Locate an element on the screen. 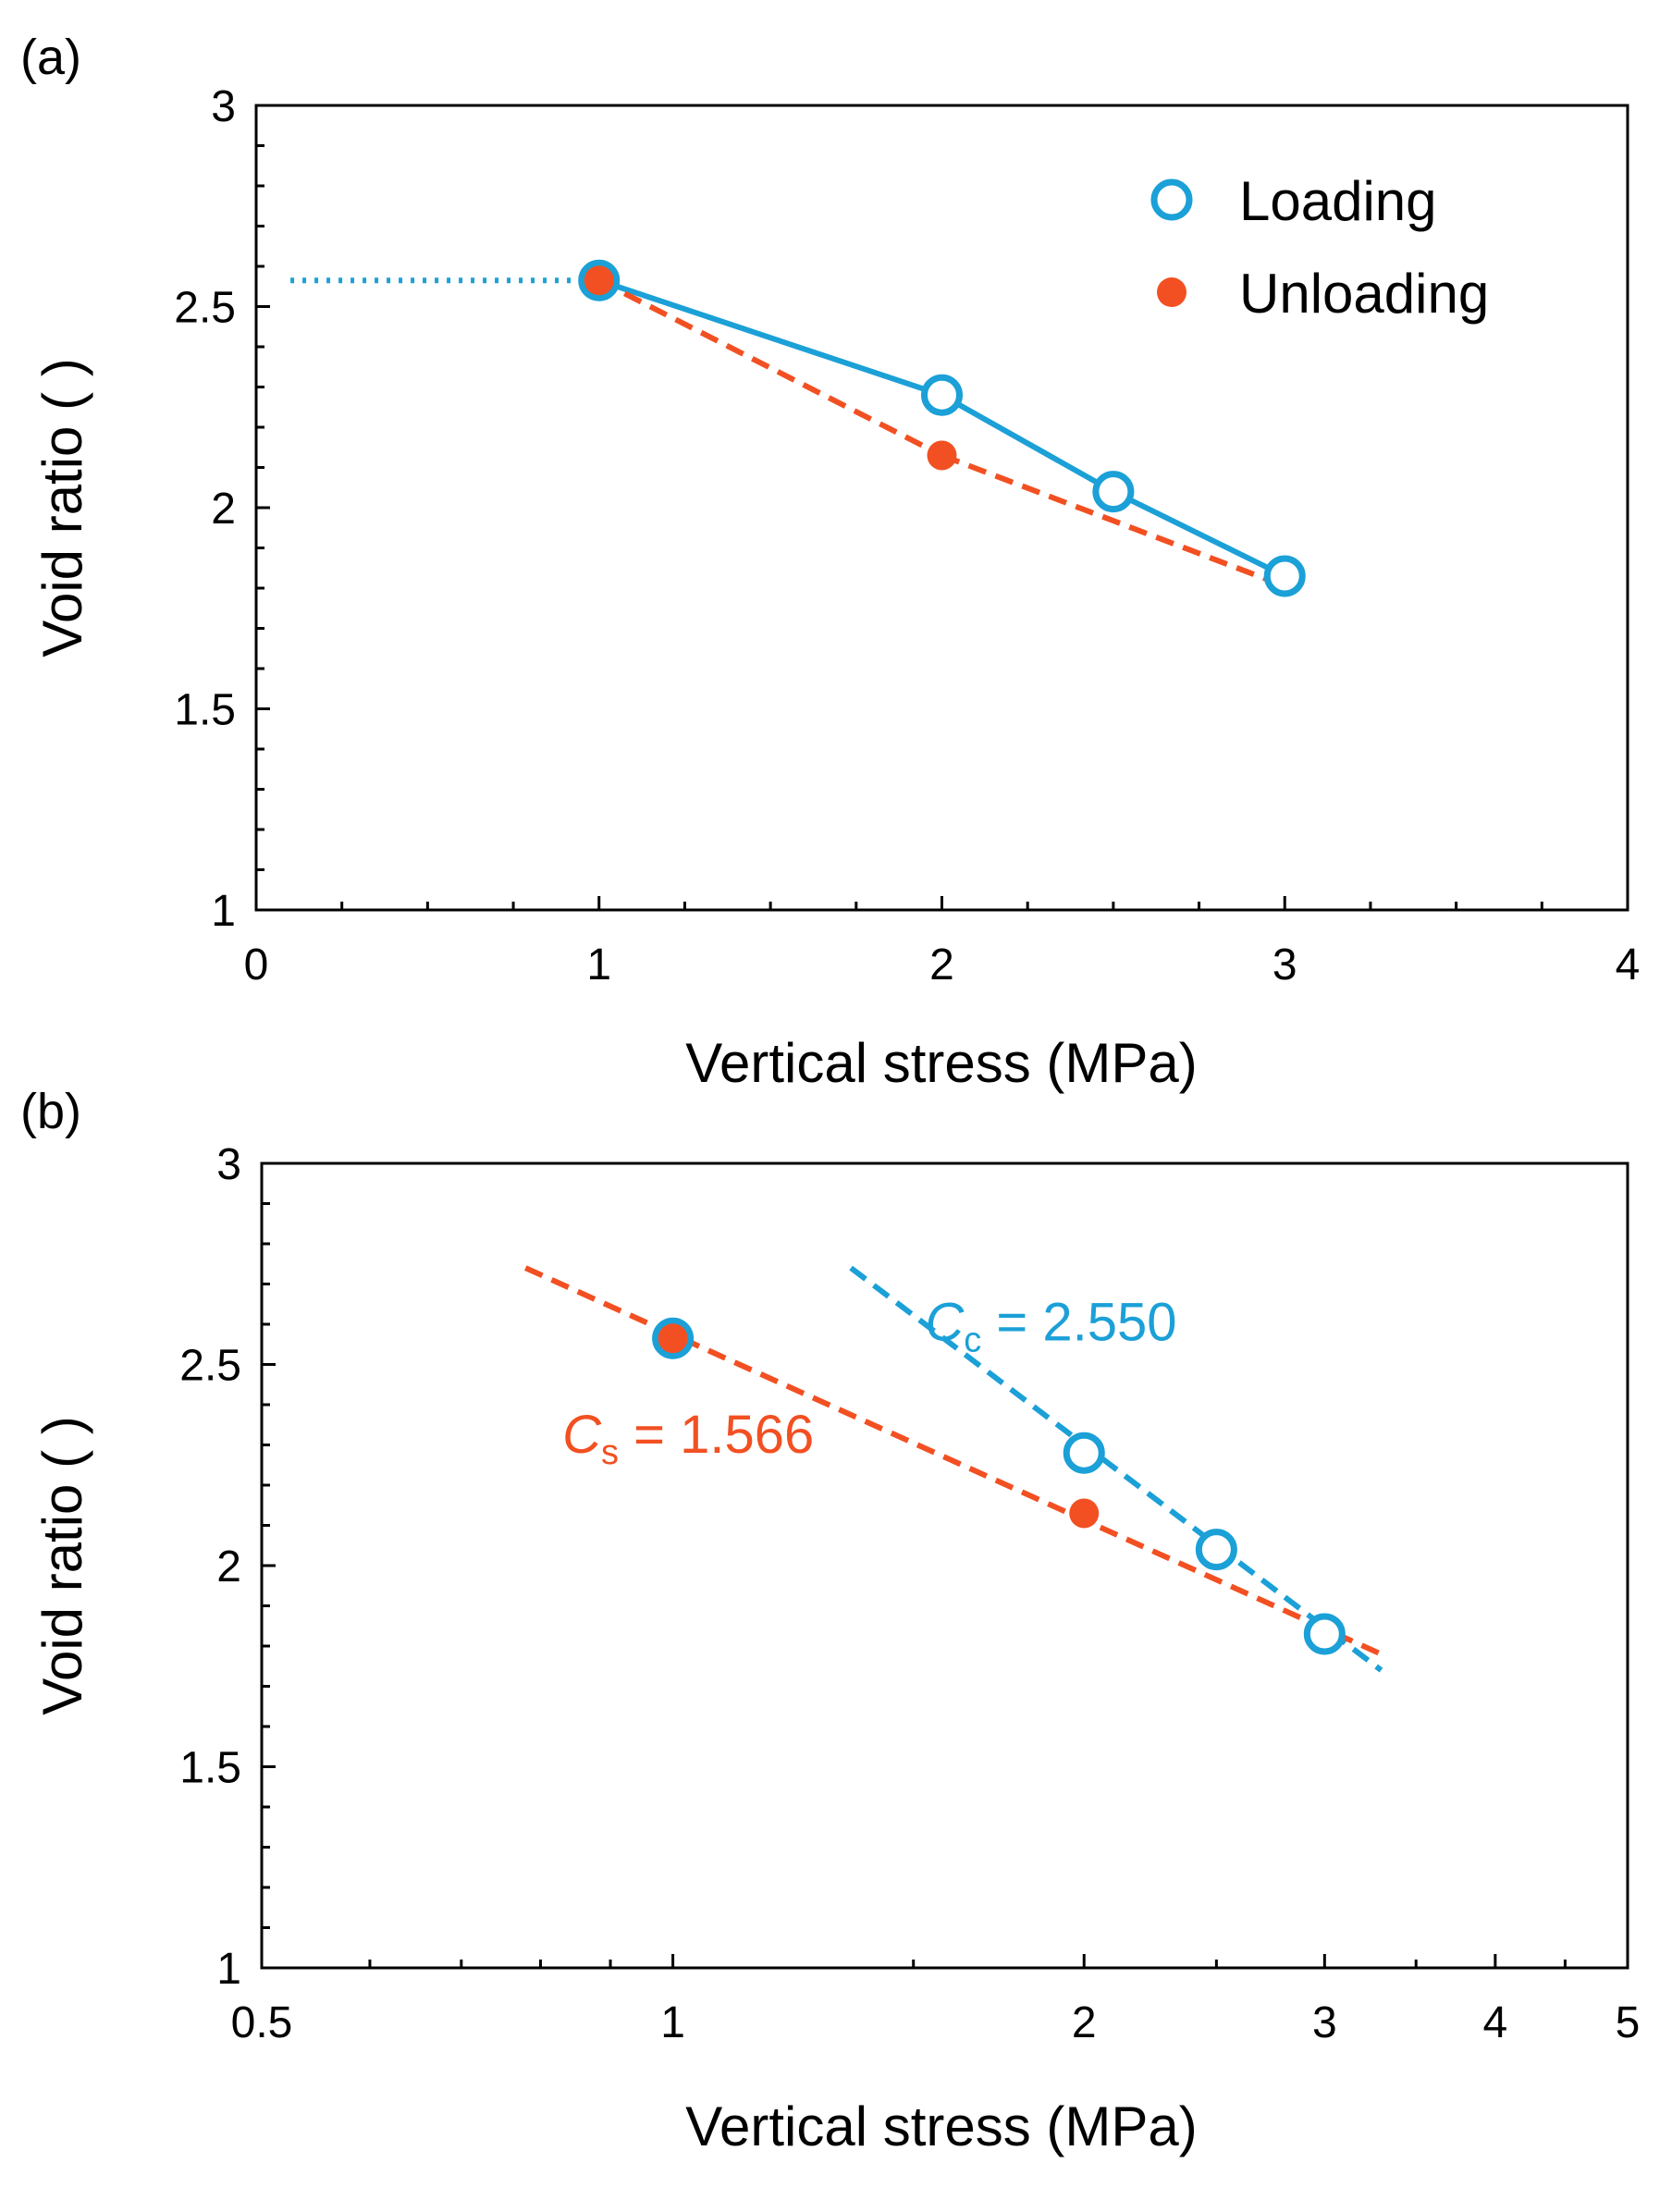 The height and width of the screenshot is (2212, 1672). panel-a-x-tick-label: 4 is located at coordinates (1629, 965).